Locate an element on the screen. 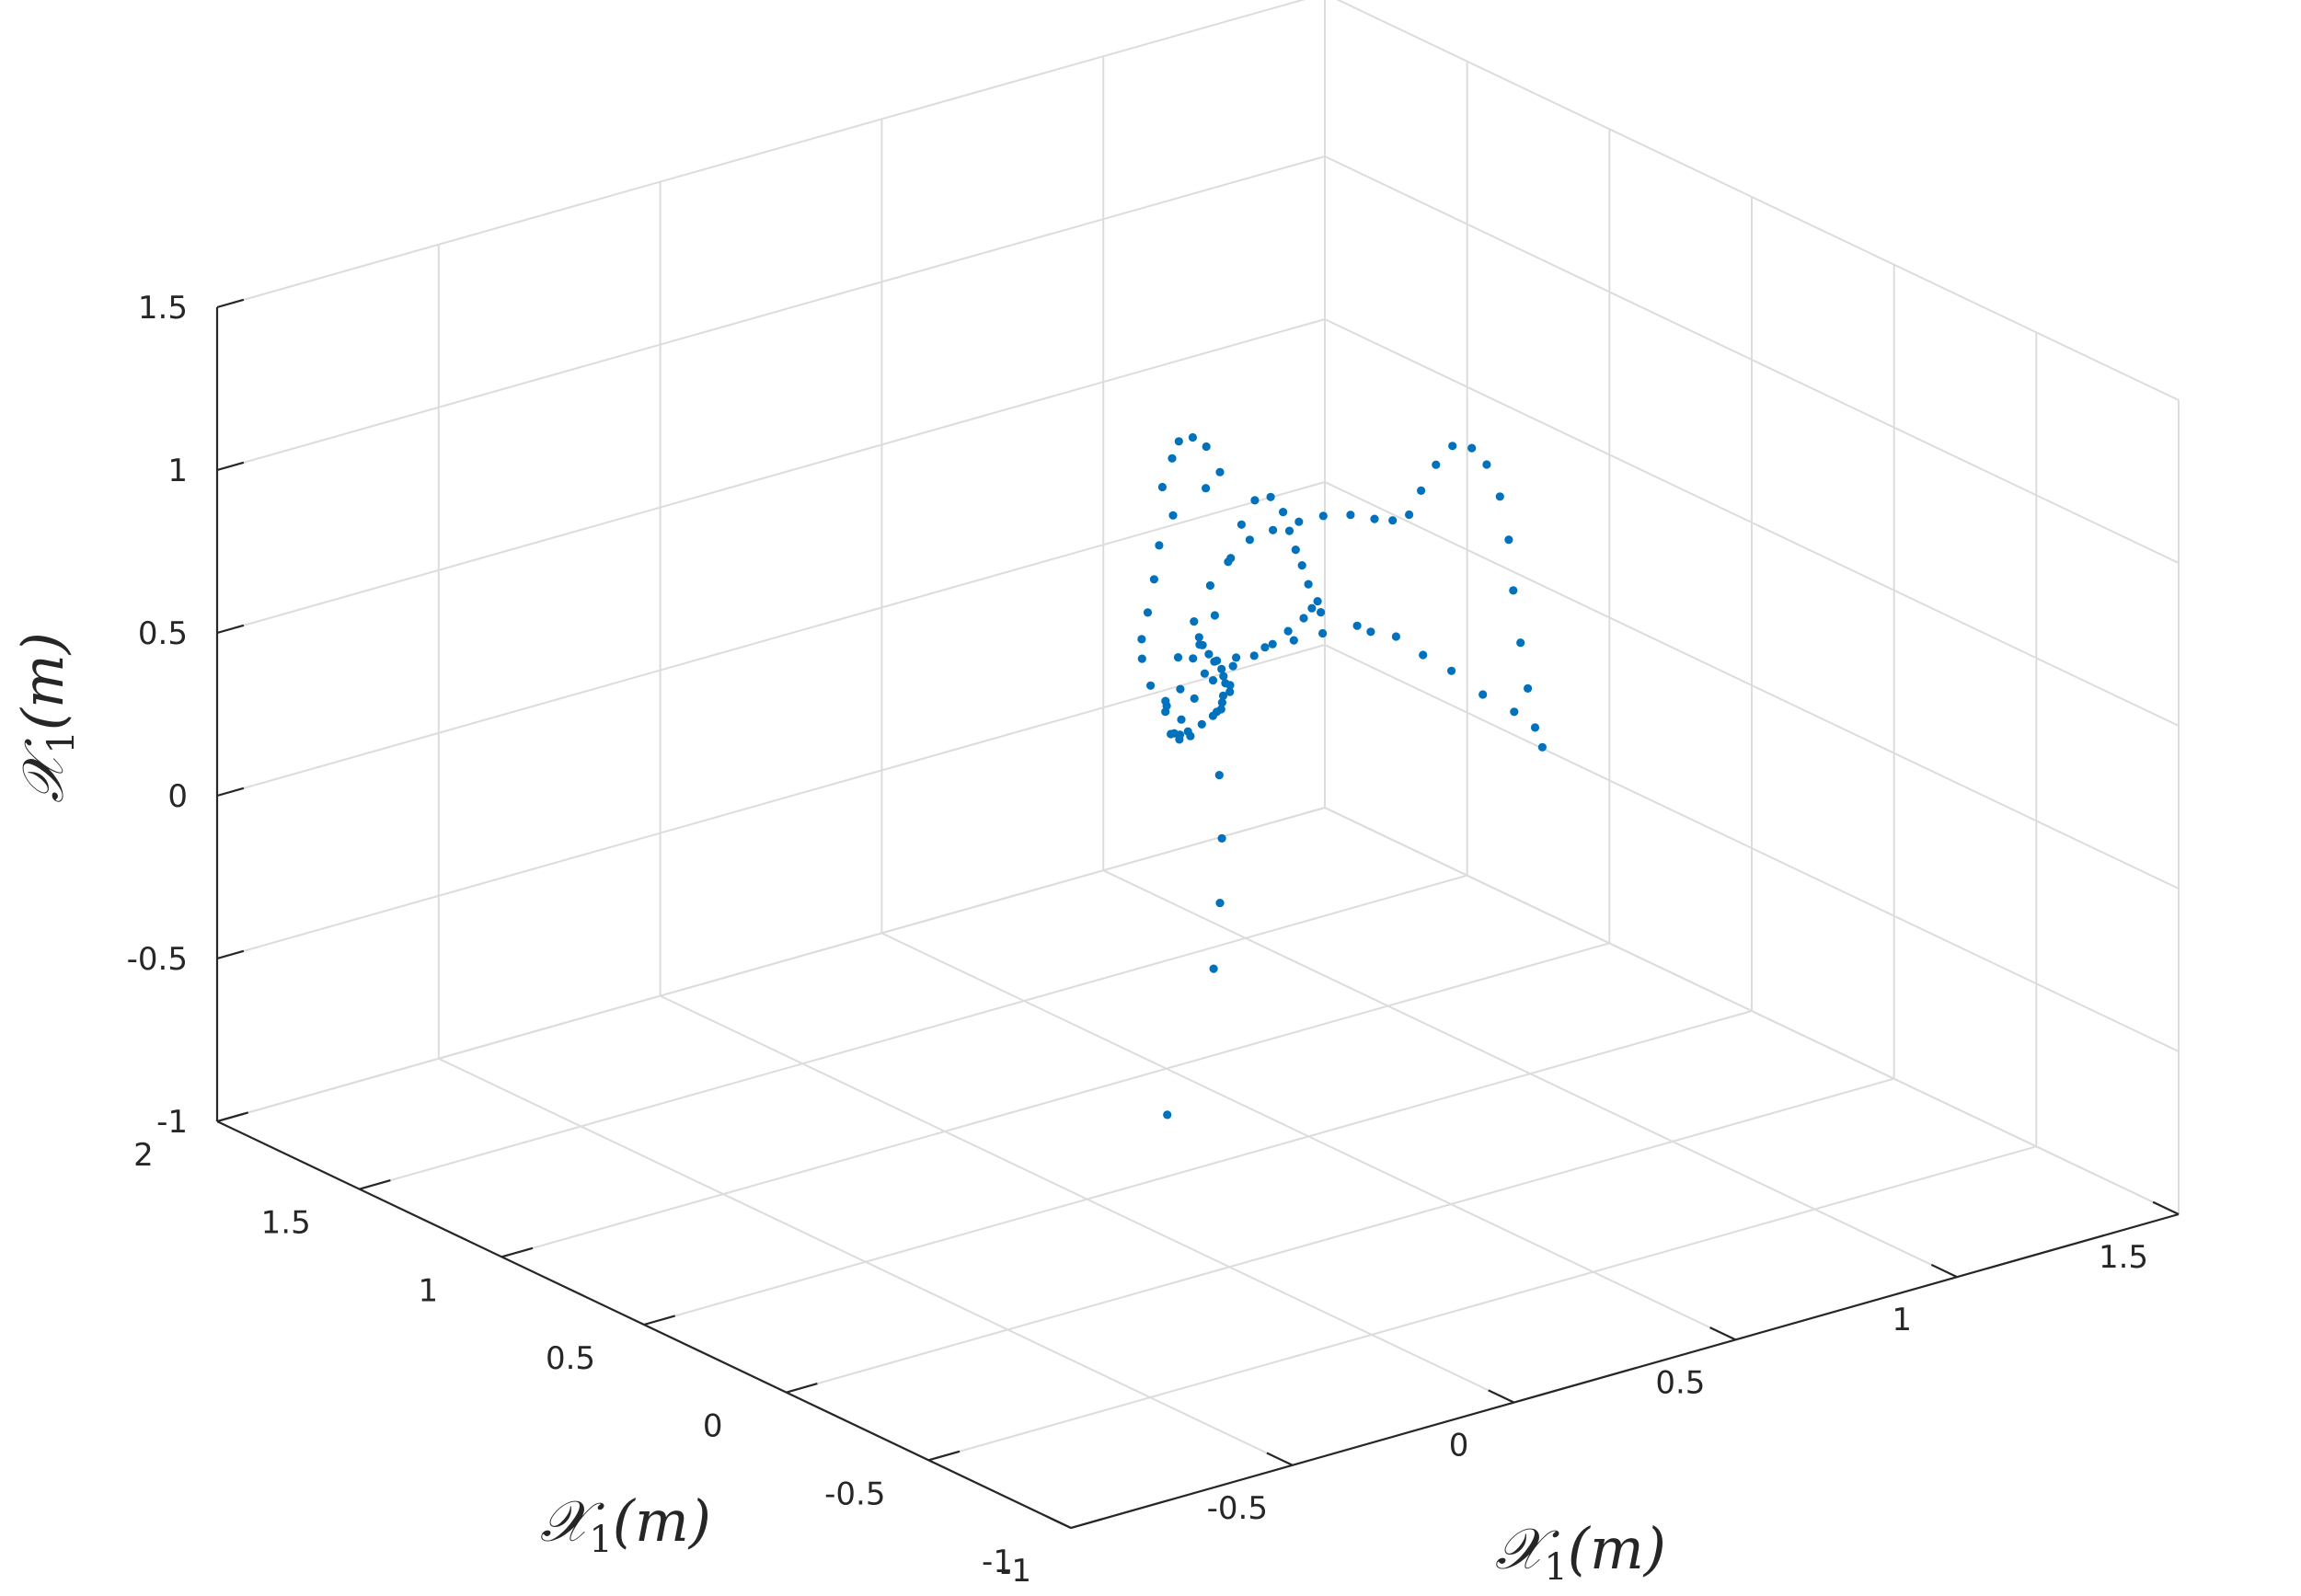 The image size is (2301, 1596). y-tick-label: -1 is located at coordinates (997, 1562).